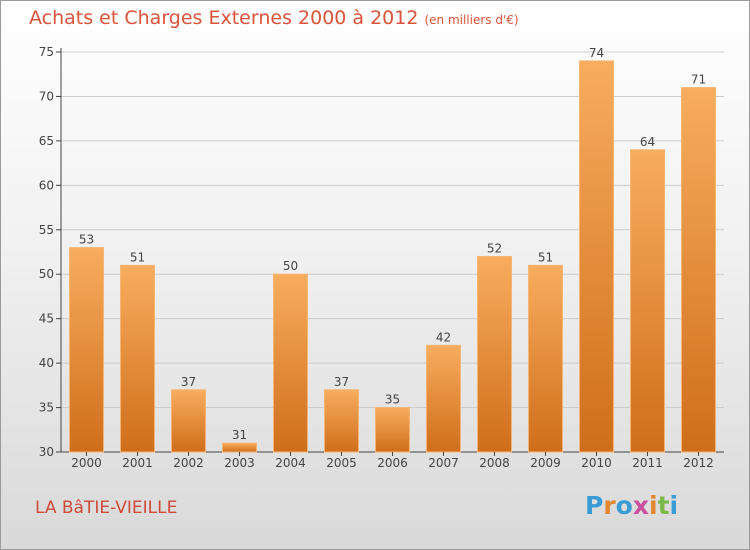  Describe the element at coordinates (494, 463) in the screenshot. I see `x-tick-label: 2008` at that location.